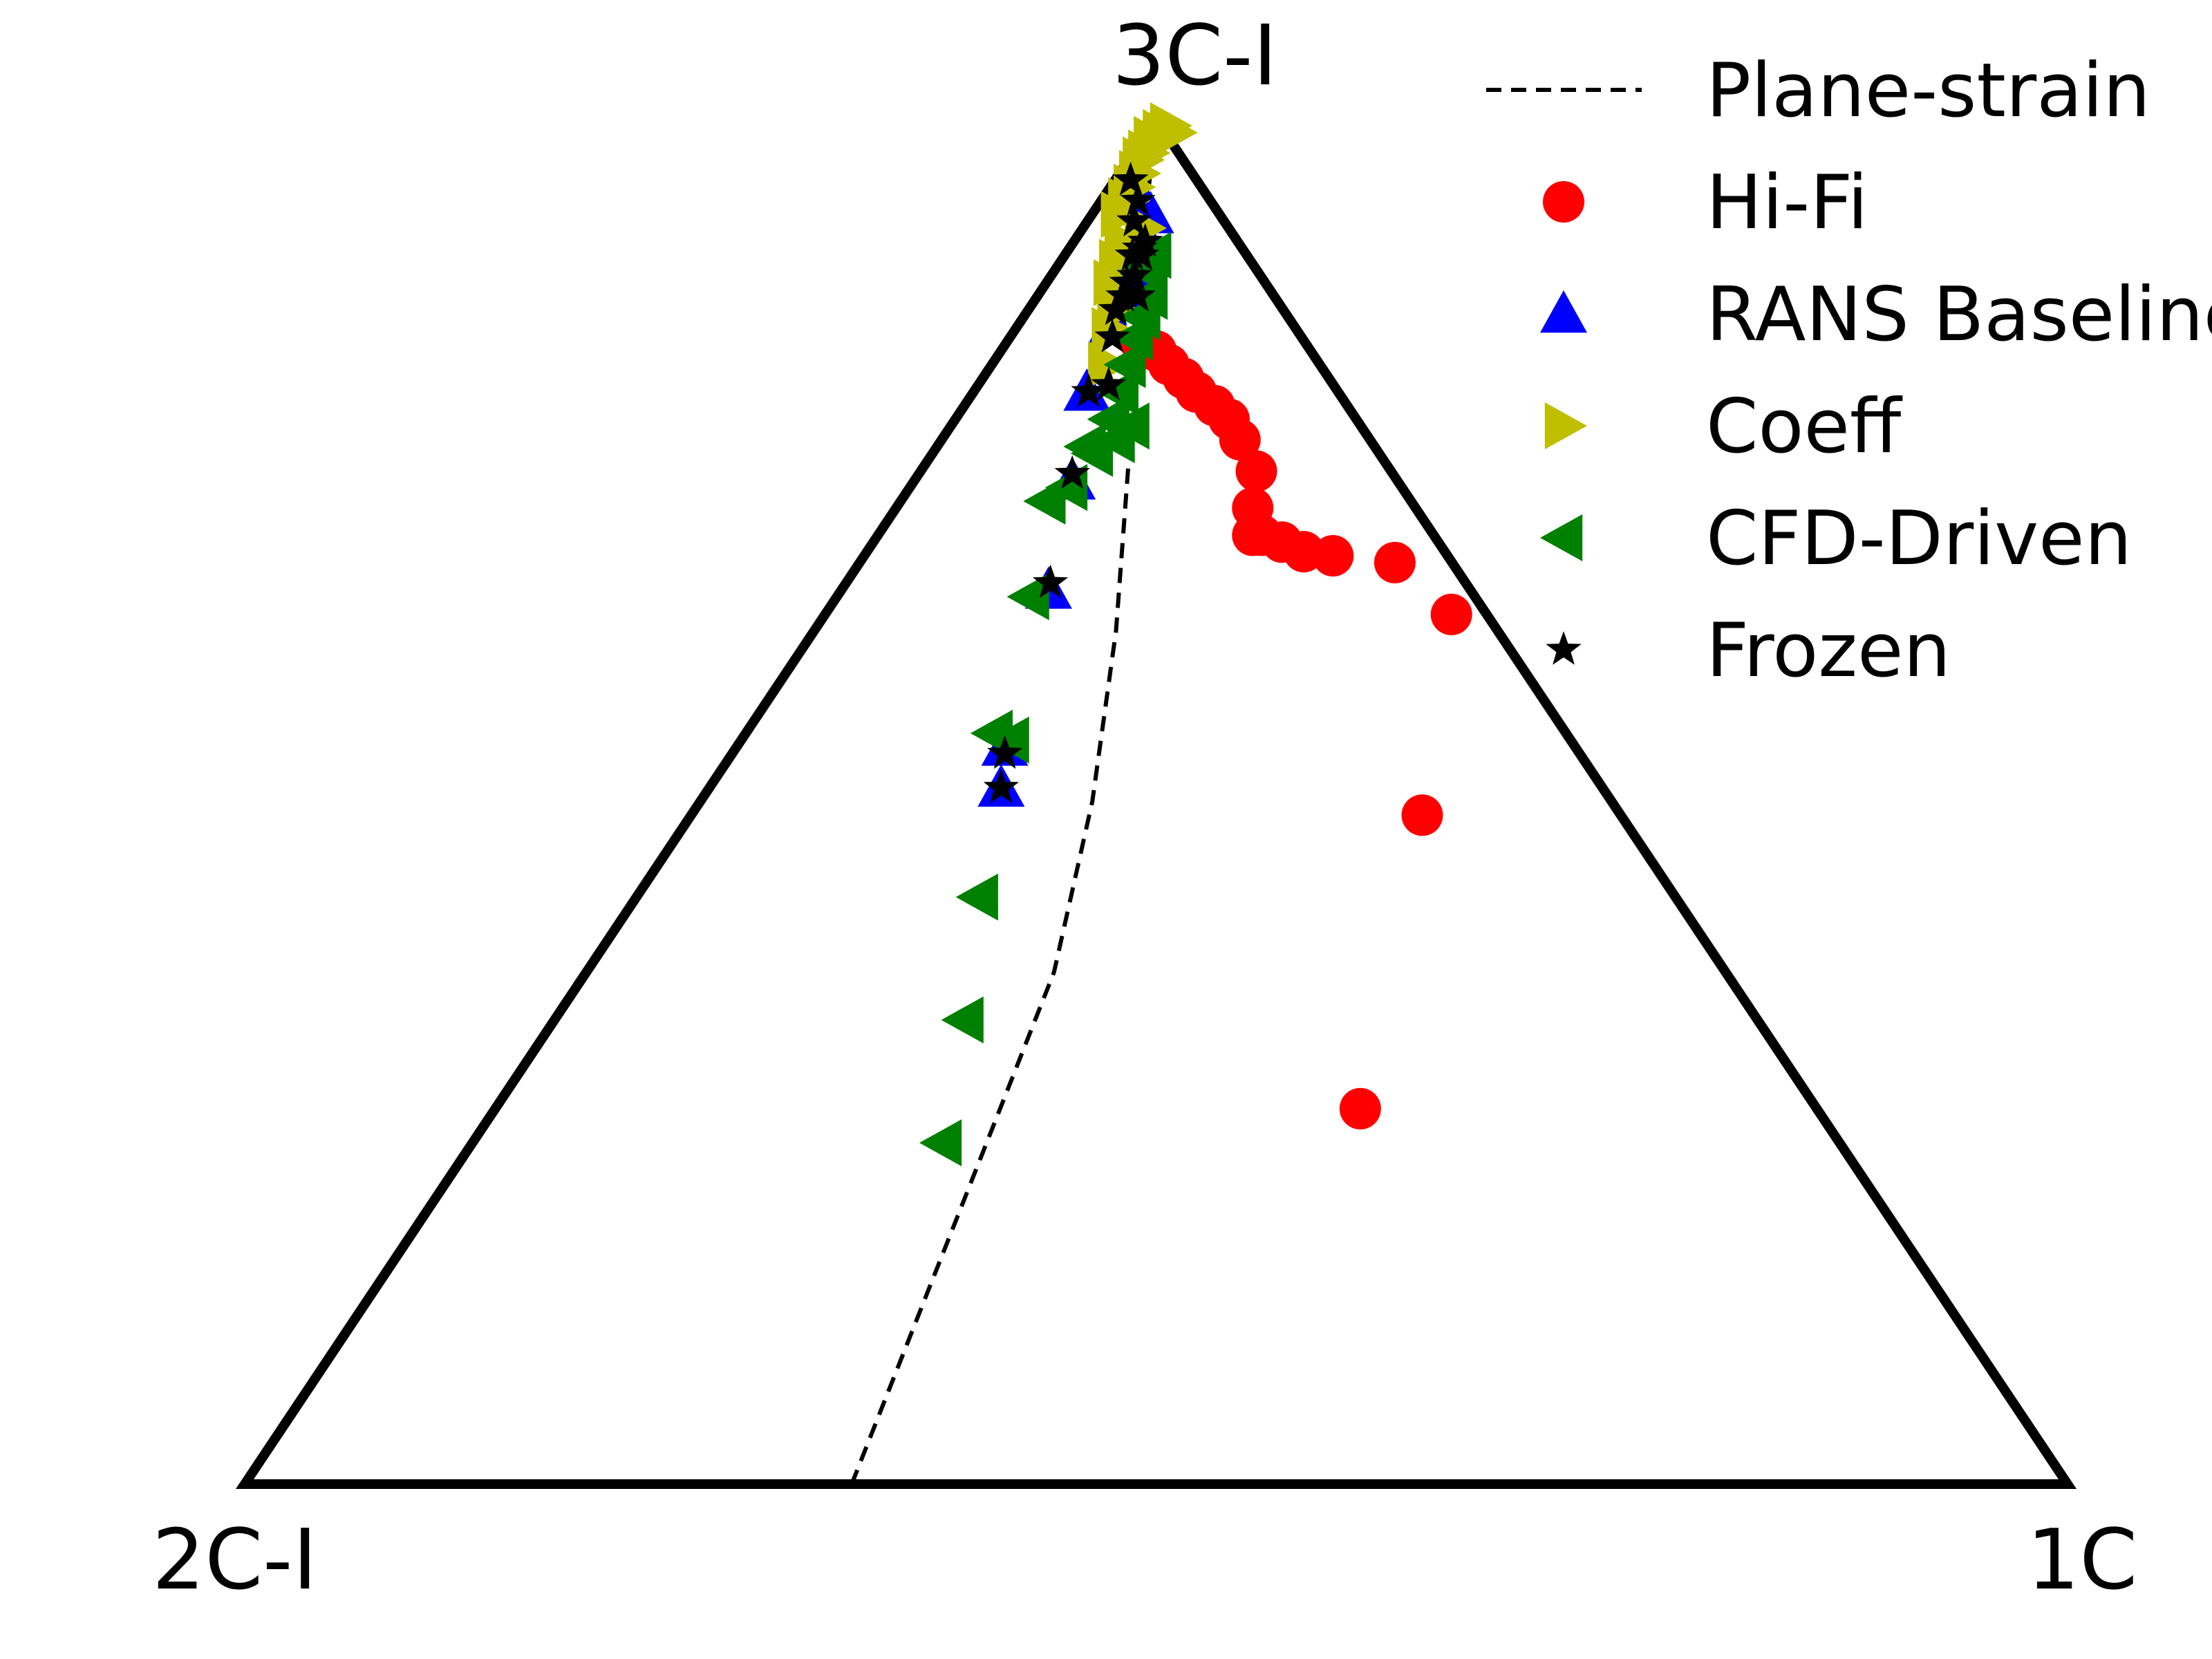 The image size is (2212, 1659). I want to click on legend-item-plane-strain: Plane-strain, so click(1818, 91).